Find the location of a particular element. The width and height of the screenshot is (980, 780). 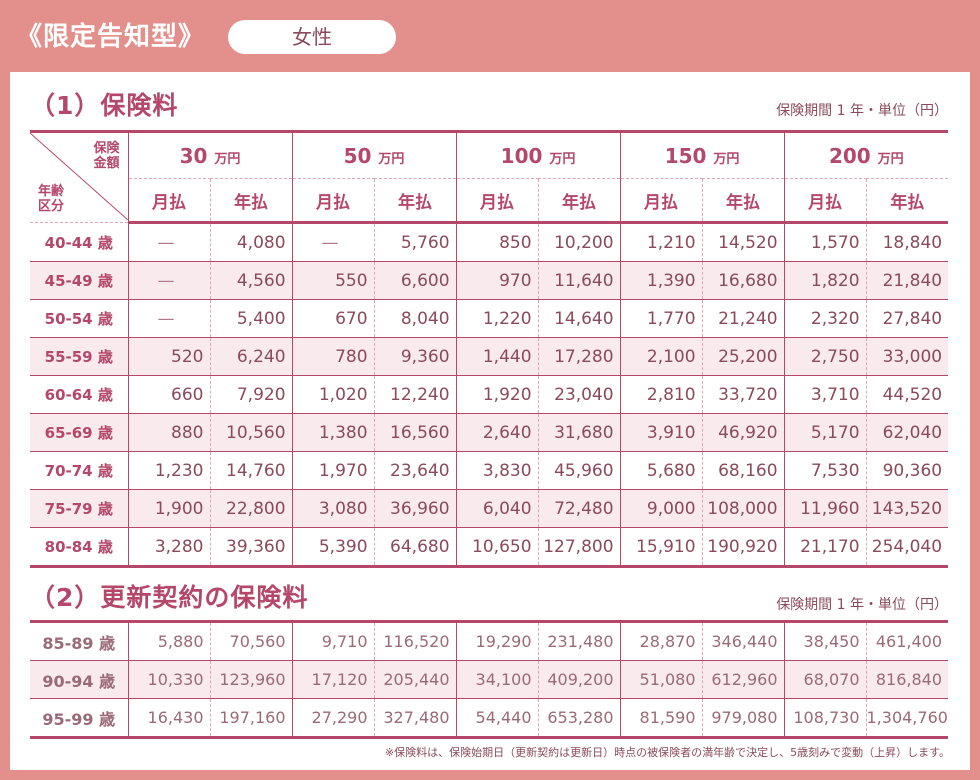

amount-number: 200 is located at coordinates (849, 155).